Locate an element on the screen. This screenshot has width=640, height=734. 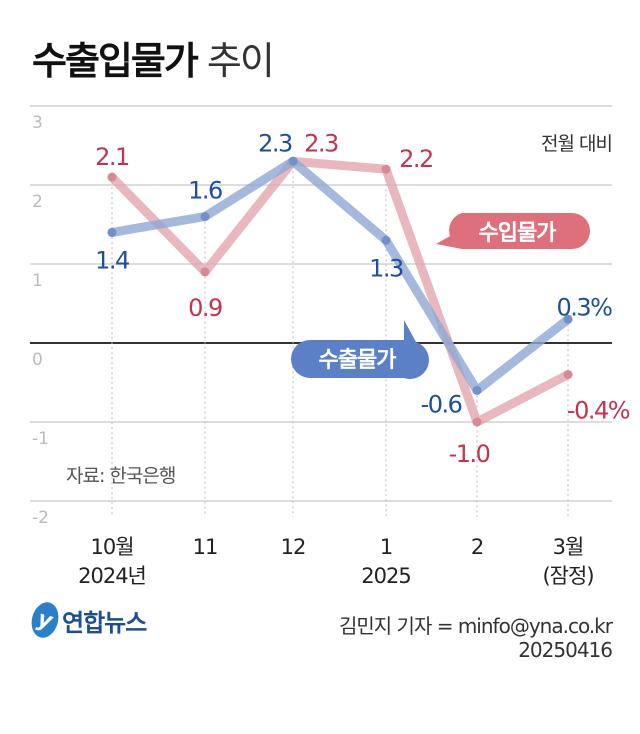
legend-bubble-import is located at coordinates (513, 231).